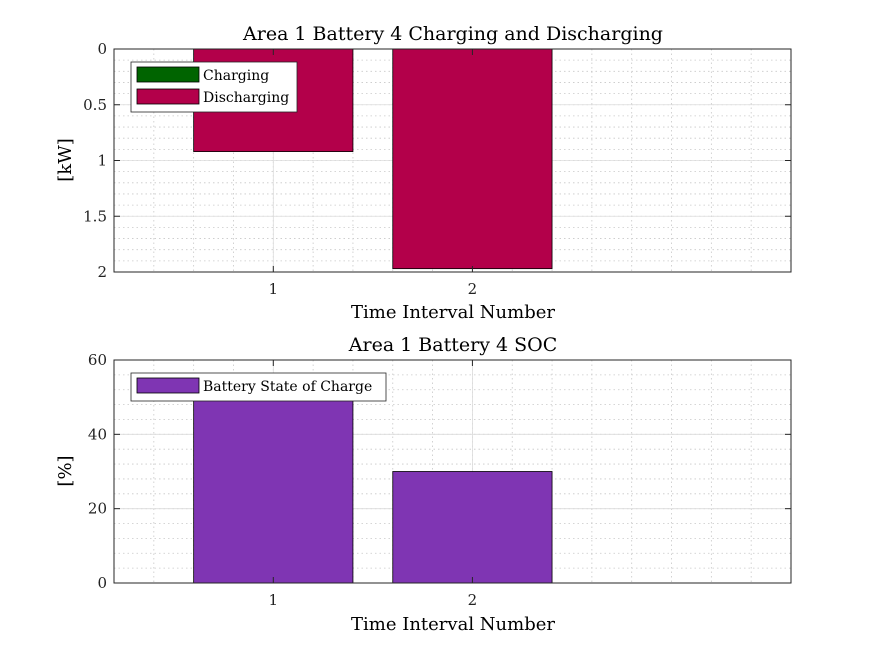  What do you see at coordinates (95, 105) in the screenshot?
I see `y-tick-label: 0.5` at bounding box center [95, 105].